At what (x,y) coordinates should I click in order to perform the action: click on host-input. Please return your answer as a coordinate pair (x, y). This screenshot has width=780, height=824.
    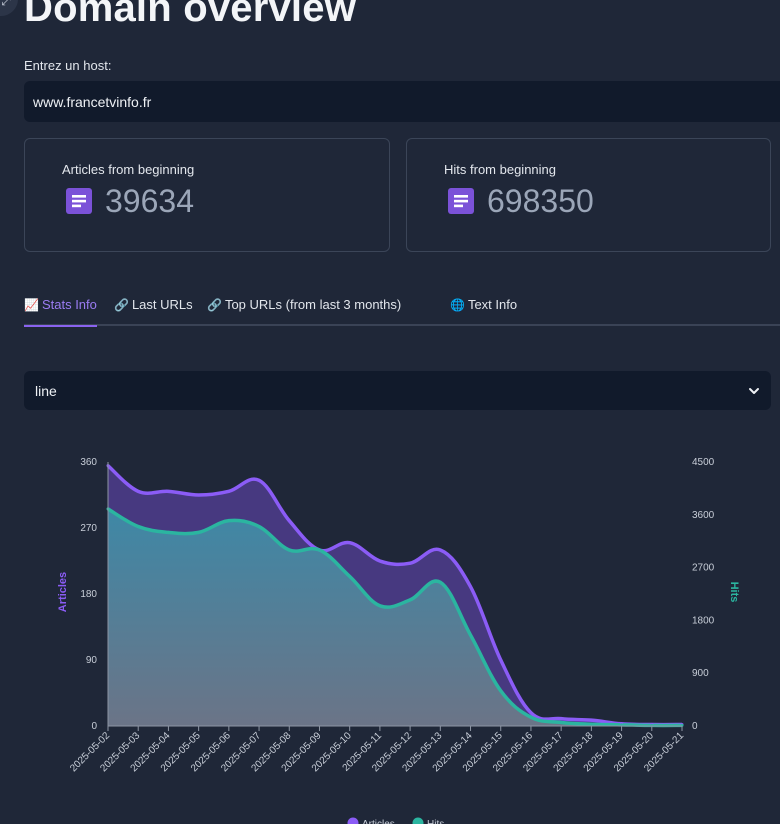
    Looking at the image, I should click on (402, 101).